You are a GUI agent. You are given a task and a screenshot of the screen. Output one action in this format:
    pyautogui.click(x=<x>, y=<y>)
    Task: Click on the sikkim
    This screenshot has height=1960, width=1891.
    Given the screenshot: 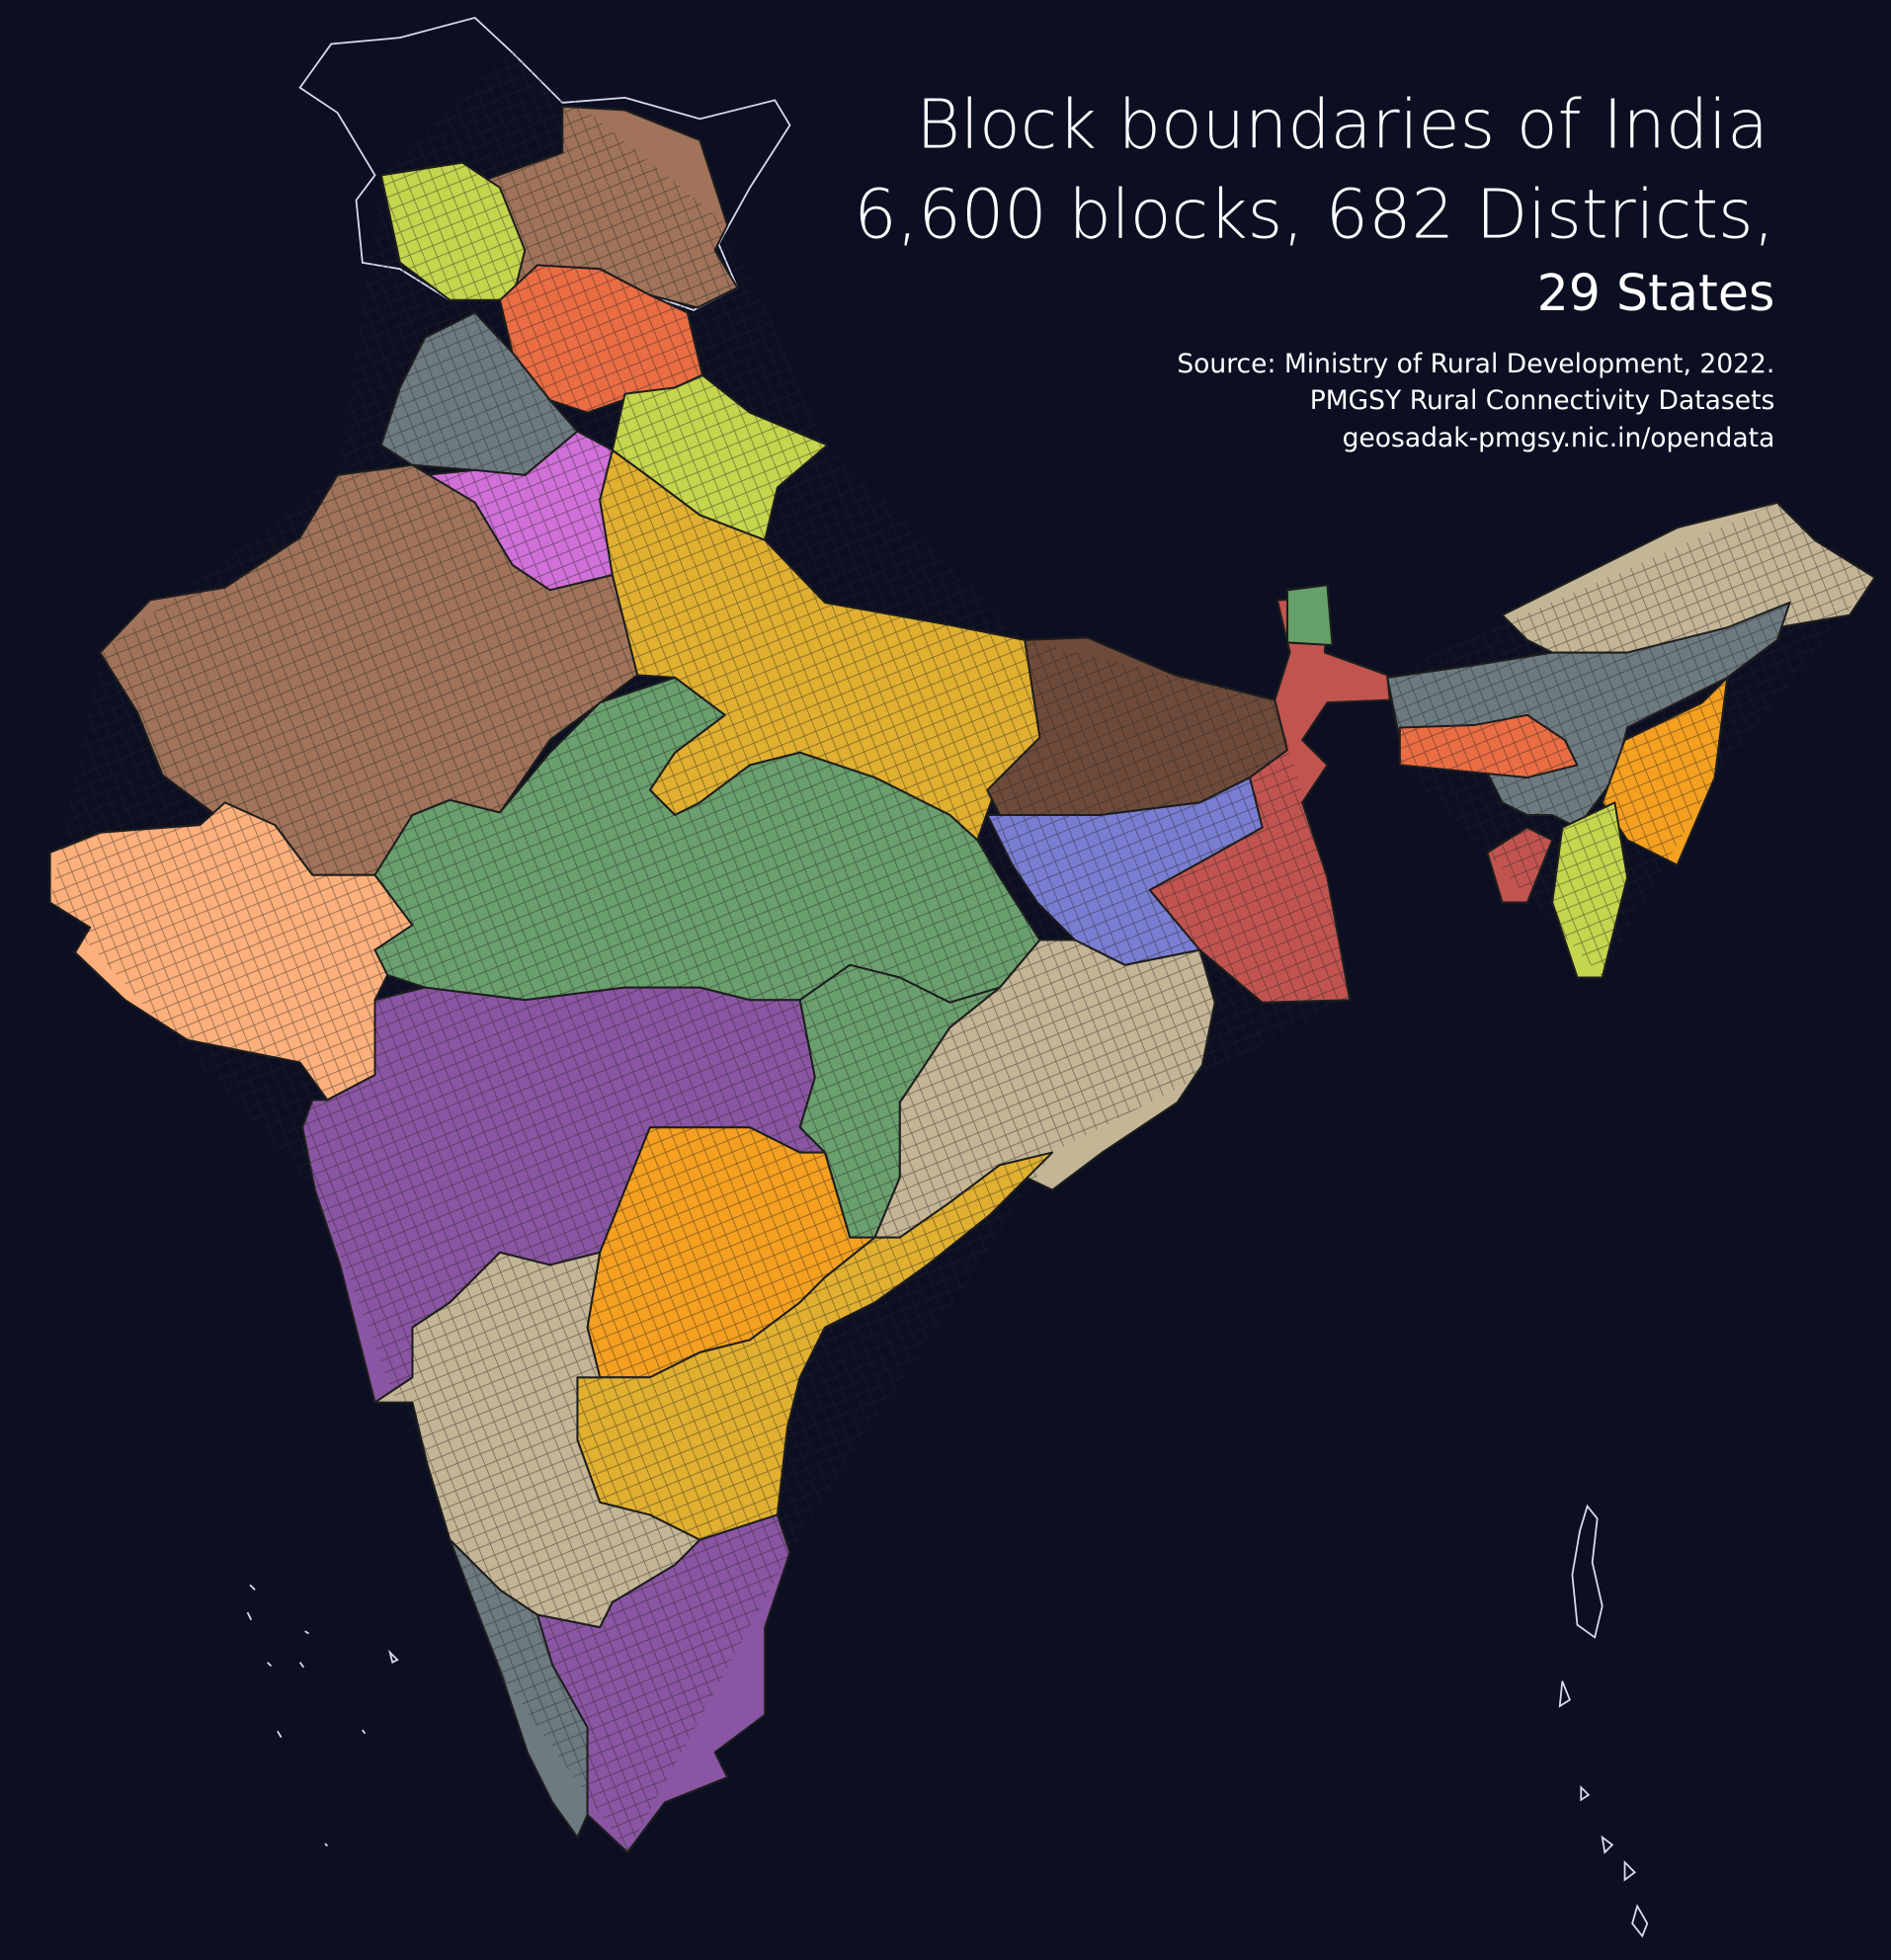 What is the action you would take?
    pyautogui.click(x=1309, y=615)
    